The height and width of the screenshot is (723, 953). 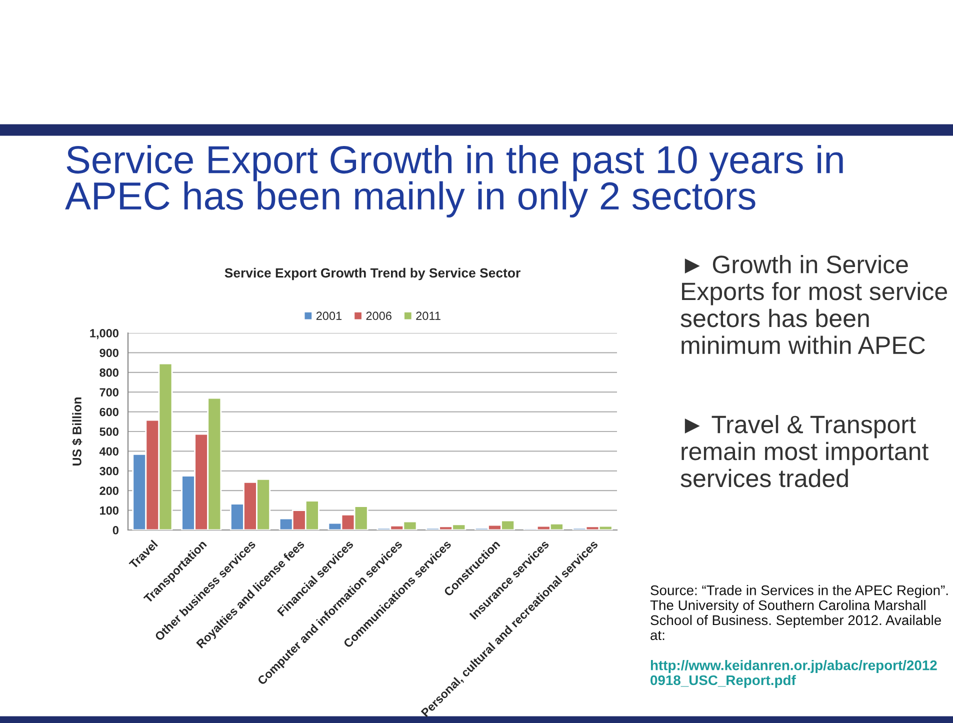 What do you see at coordinates (108, 451) in the screenshot?
I see `y-tick-label: 400` at bounding box center [108, 451].